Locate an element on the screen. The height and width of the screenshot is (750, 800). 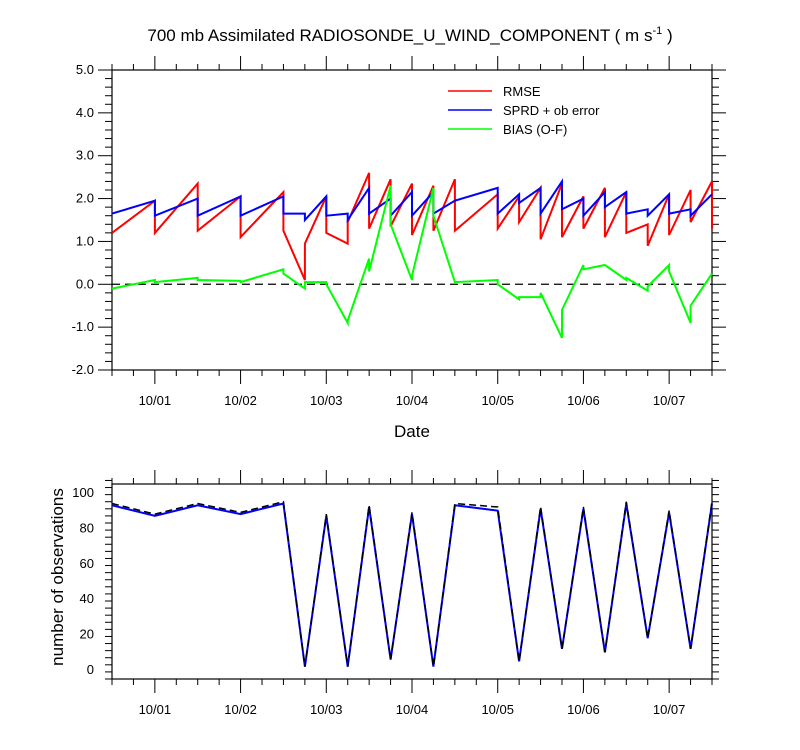
bottom-x-tick-label: 10/05 is located at coordinates (497, 709).